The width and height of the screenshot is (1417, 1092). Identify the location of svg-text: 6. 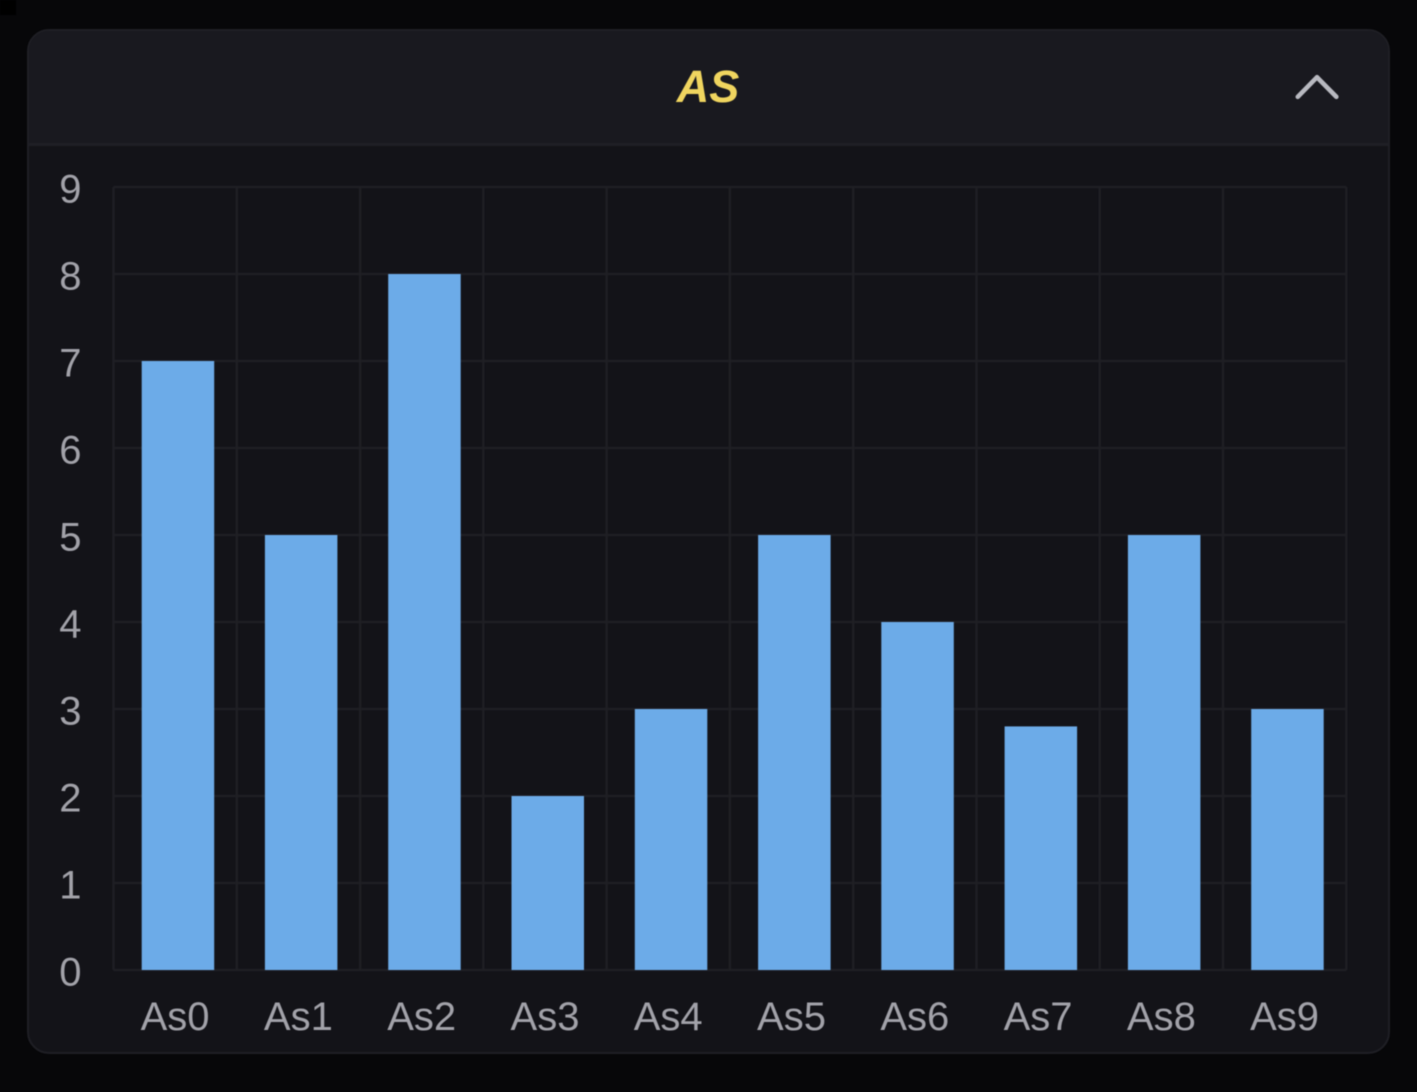
(70, 451).